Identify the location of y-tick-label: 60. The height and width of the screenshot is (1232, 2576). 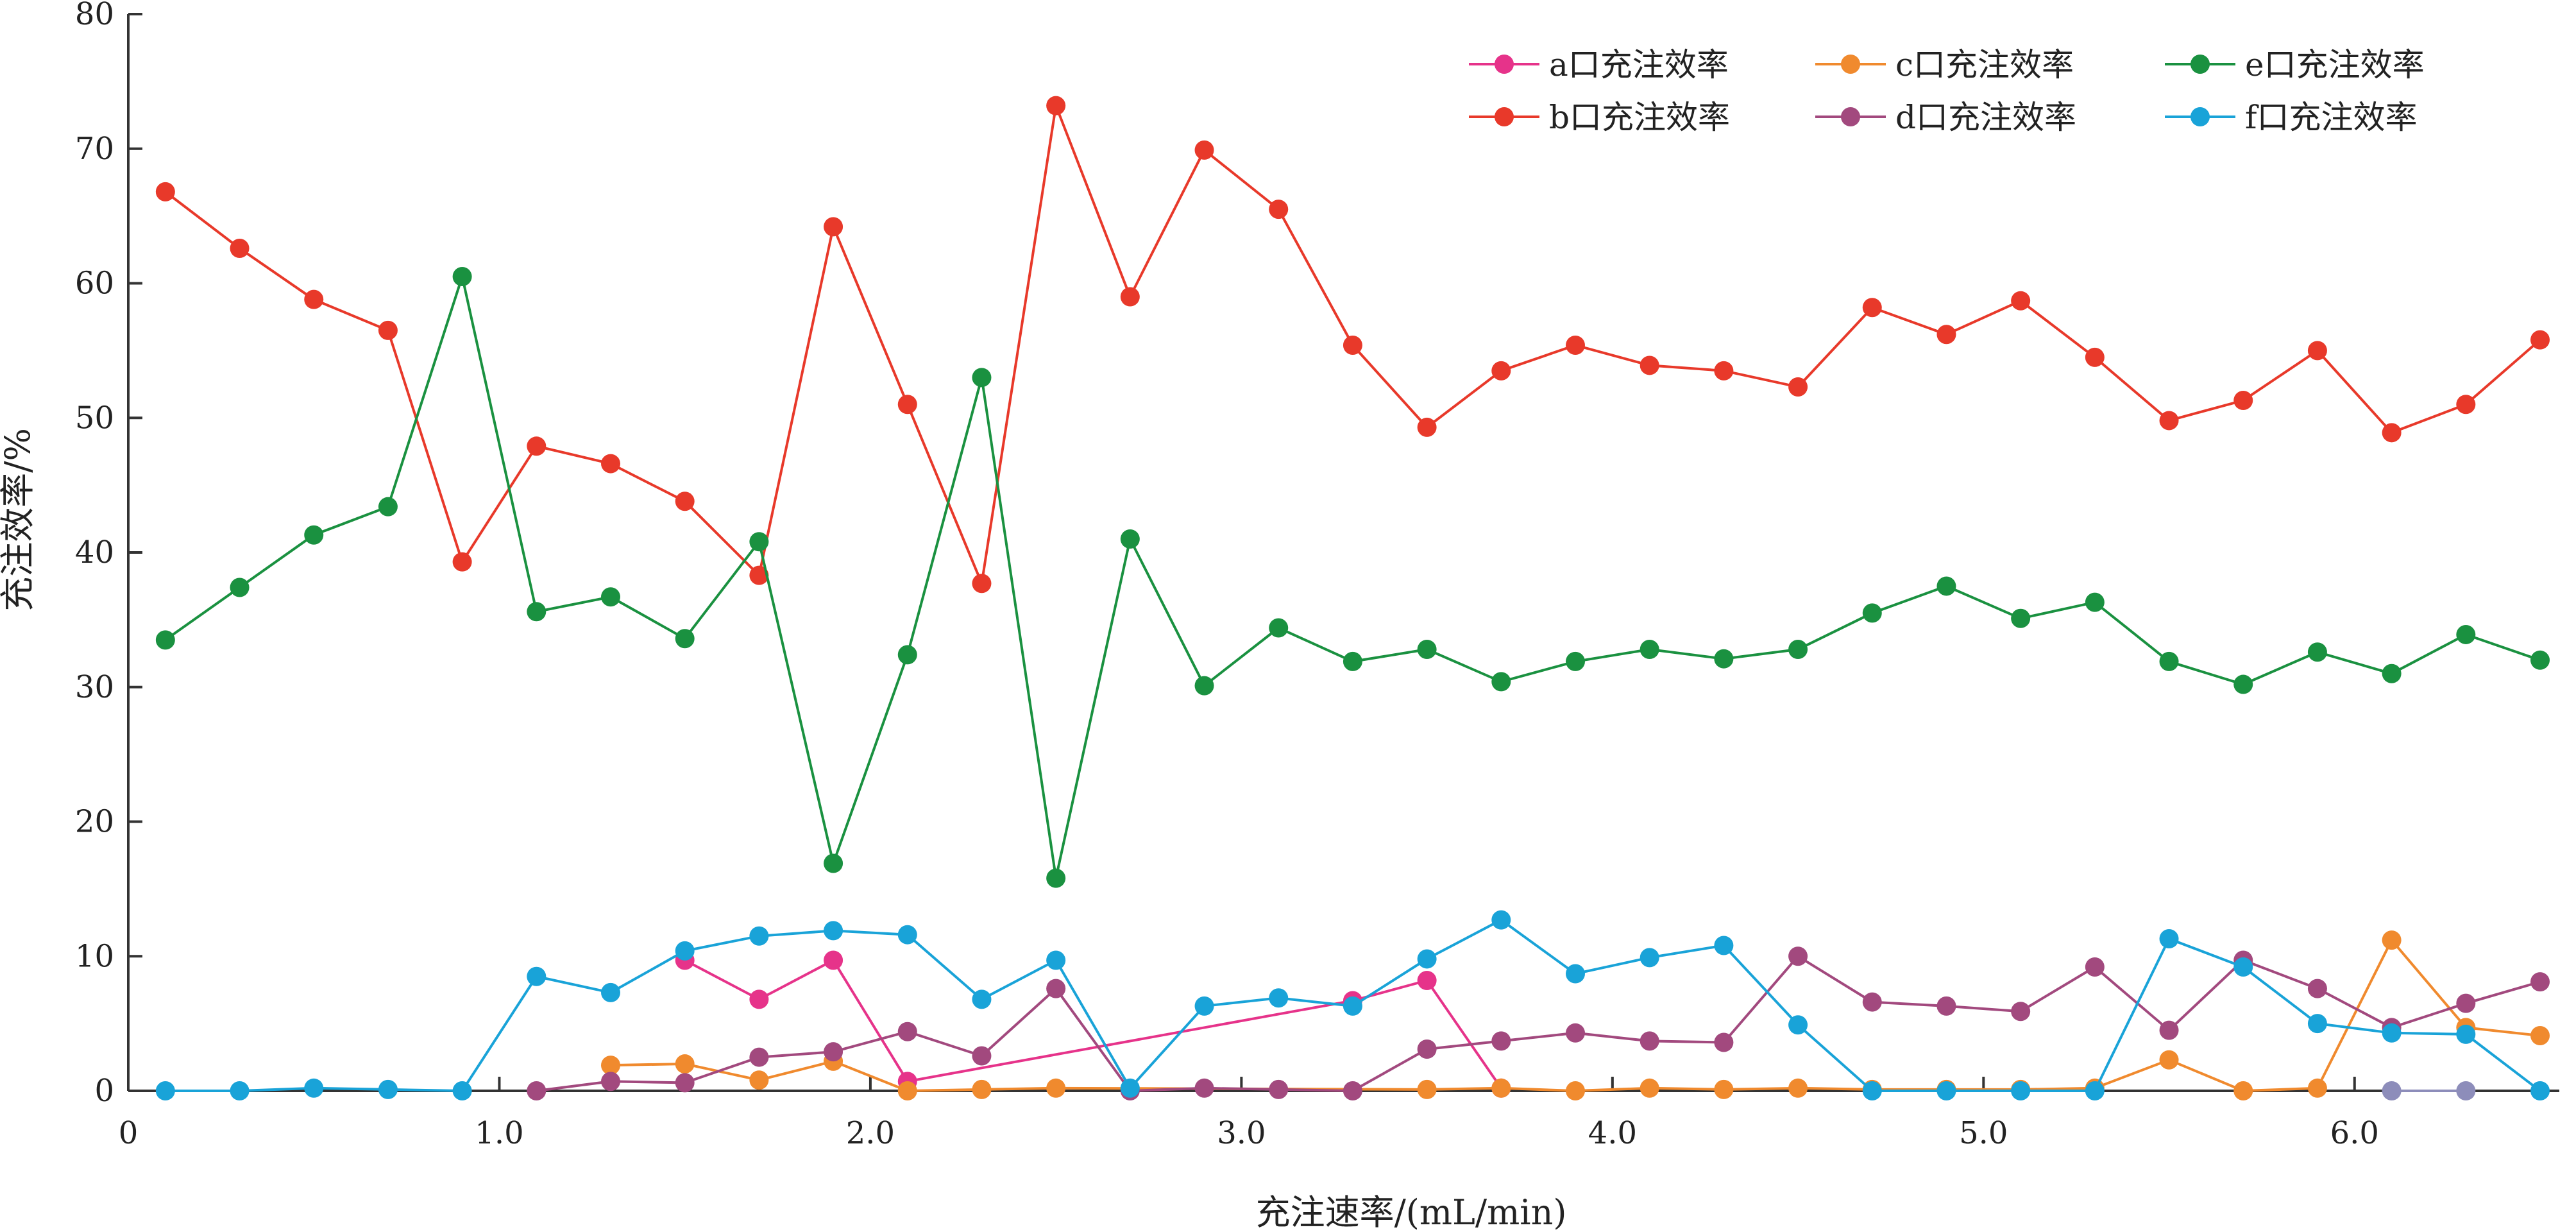
(94, 284).